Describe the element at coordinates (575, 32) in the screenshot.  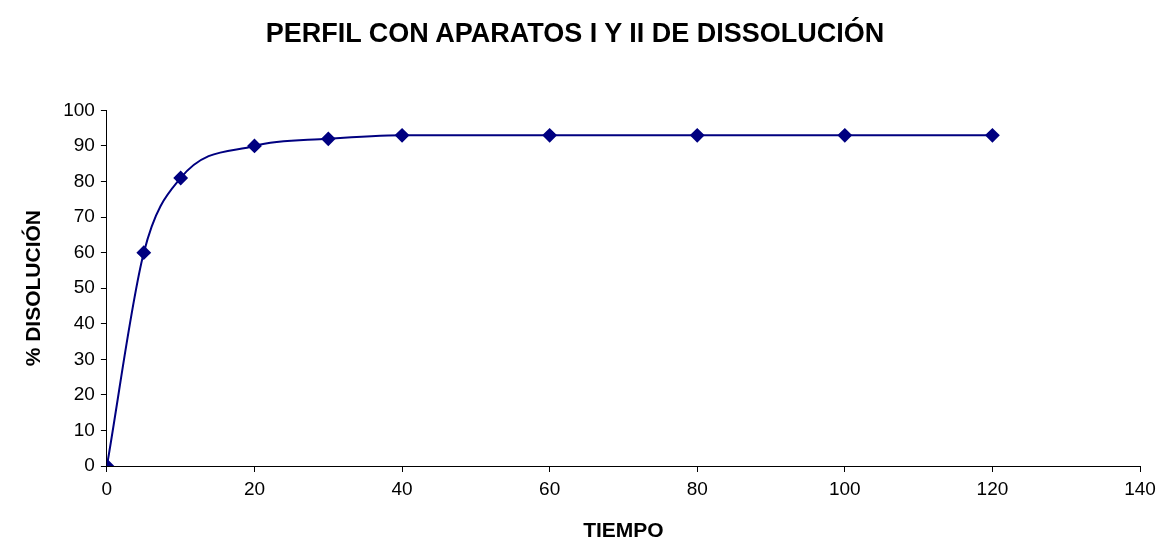
I see `chart-title: PERFIL CON APARATOS I Y II DE DISSOLUCIÓN` at that location.